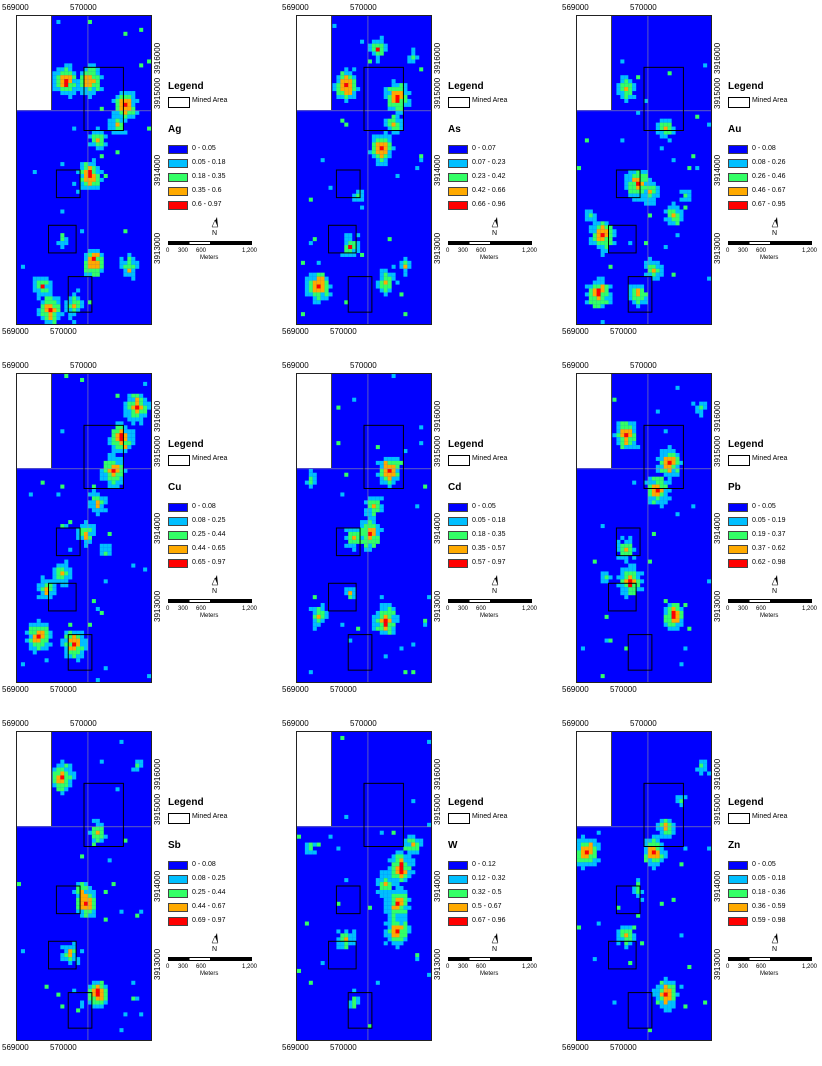  Describe the element at coordinates (484, 506) in the screenshot. I see `legend-class-label: 0 - 0.05` at that location.